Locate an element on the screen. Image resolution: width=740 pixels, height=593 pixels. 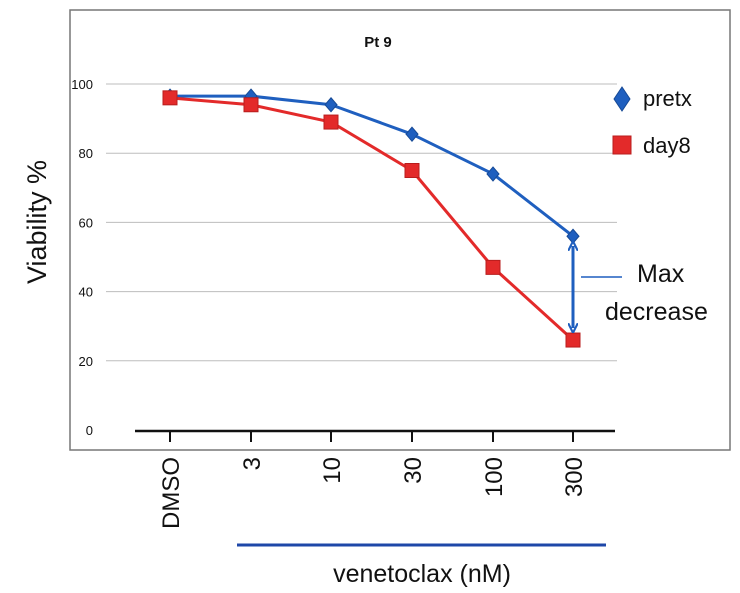
annotation-text-decrease: decrease is located at coordinates (656, 312).